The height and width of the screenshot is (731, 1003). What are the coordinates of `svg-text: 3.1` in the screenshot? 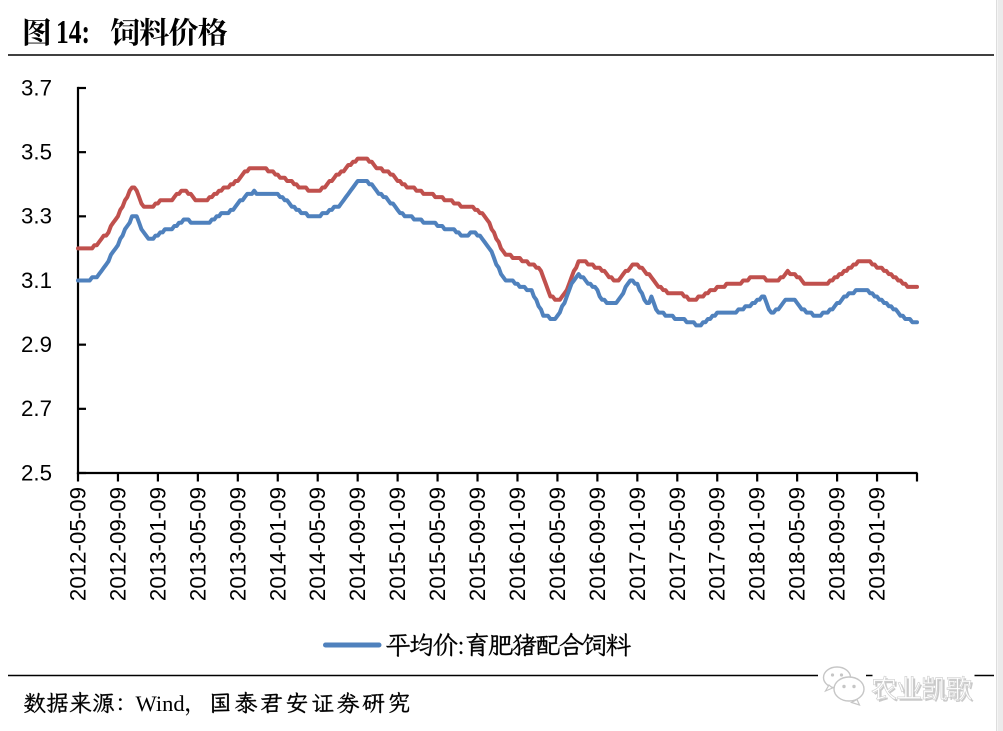 It's located at (36, 280).